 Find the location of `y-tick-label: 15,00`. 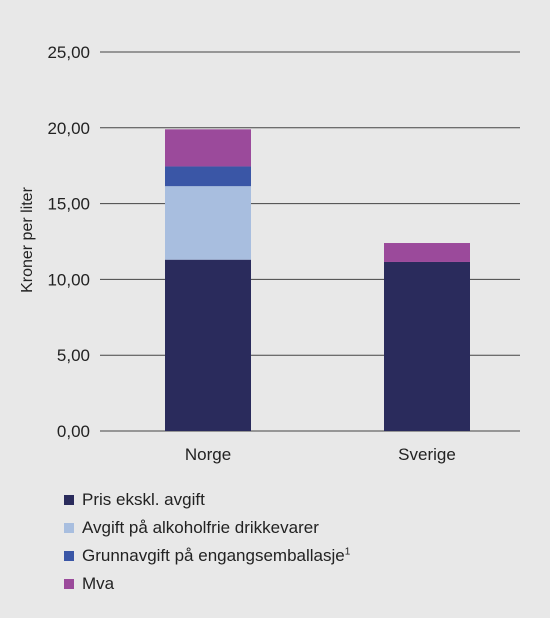

y-tick-label: 15,00 is located at coordinates (68, 204).